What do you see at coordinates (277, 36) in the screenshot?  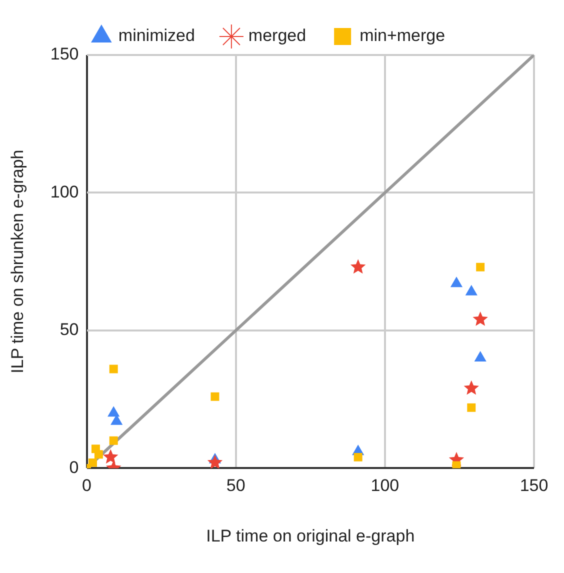 I see `legend-label: merged` at bounding box center [277, 36].